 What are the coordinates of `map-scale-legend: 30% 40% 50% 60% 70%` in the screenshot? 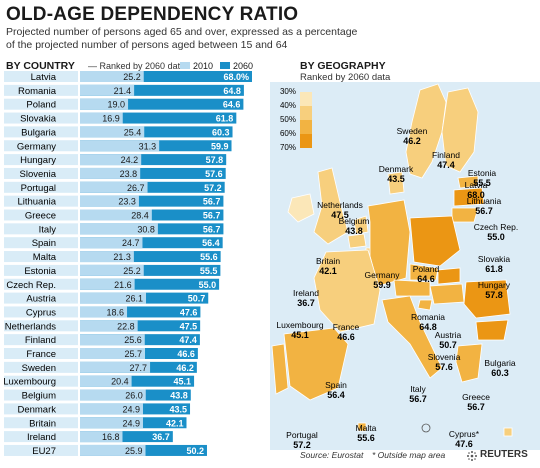 It's located at (296, 119).